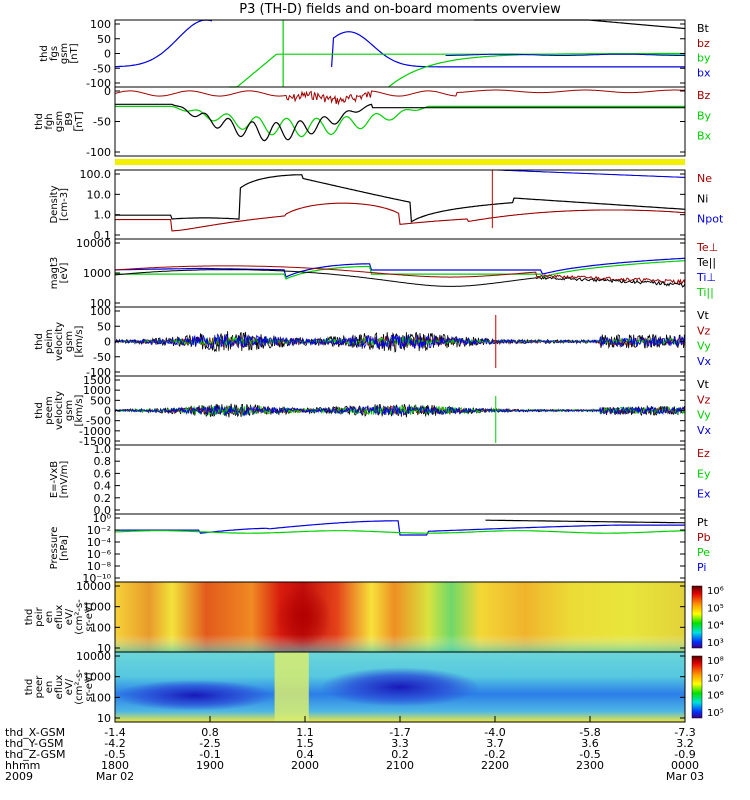  What do you see at coordinates (49, 617) in the screenshot?
I see `y-axis-label-line: en` at bounding box center [49, 617].